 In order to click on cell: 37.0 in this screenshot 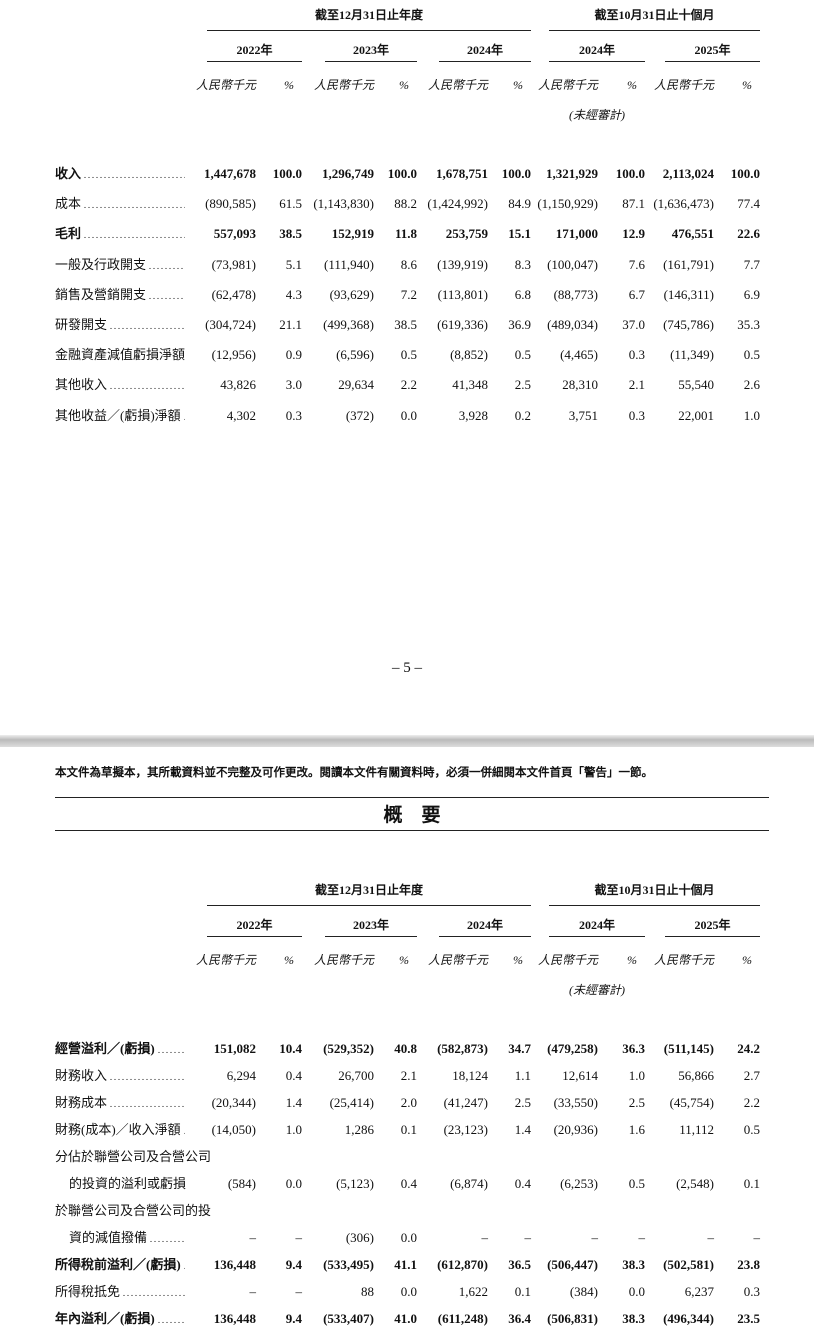, I will do `click(633, 324)`.